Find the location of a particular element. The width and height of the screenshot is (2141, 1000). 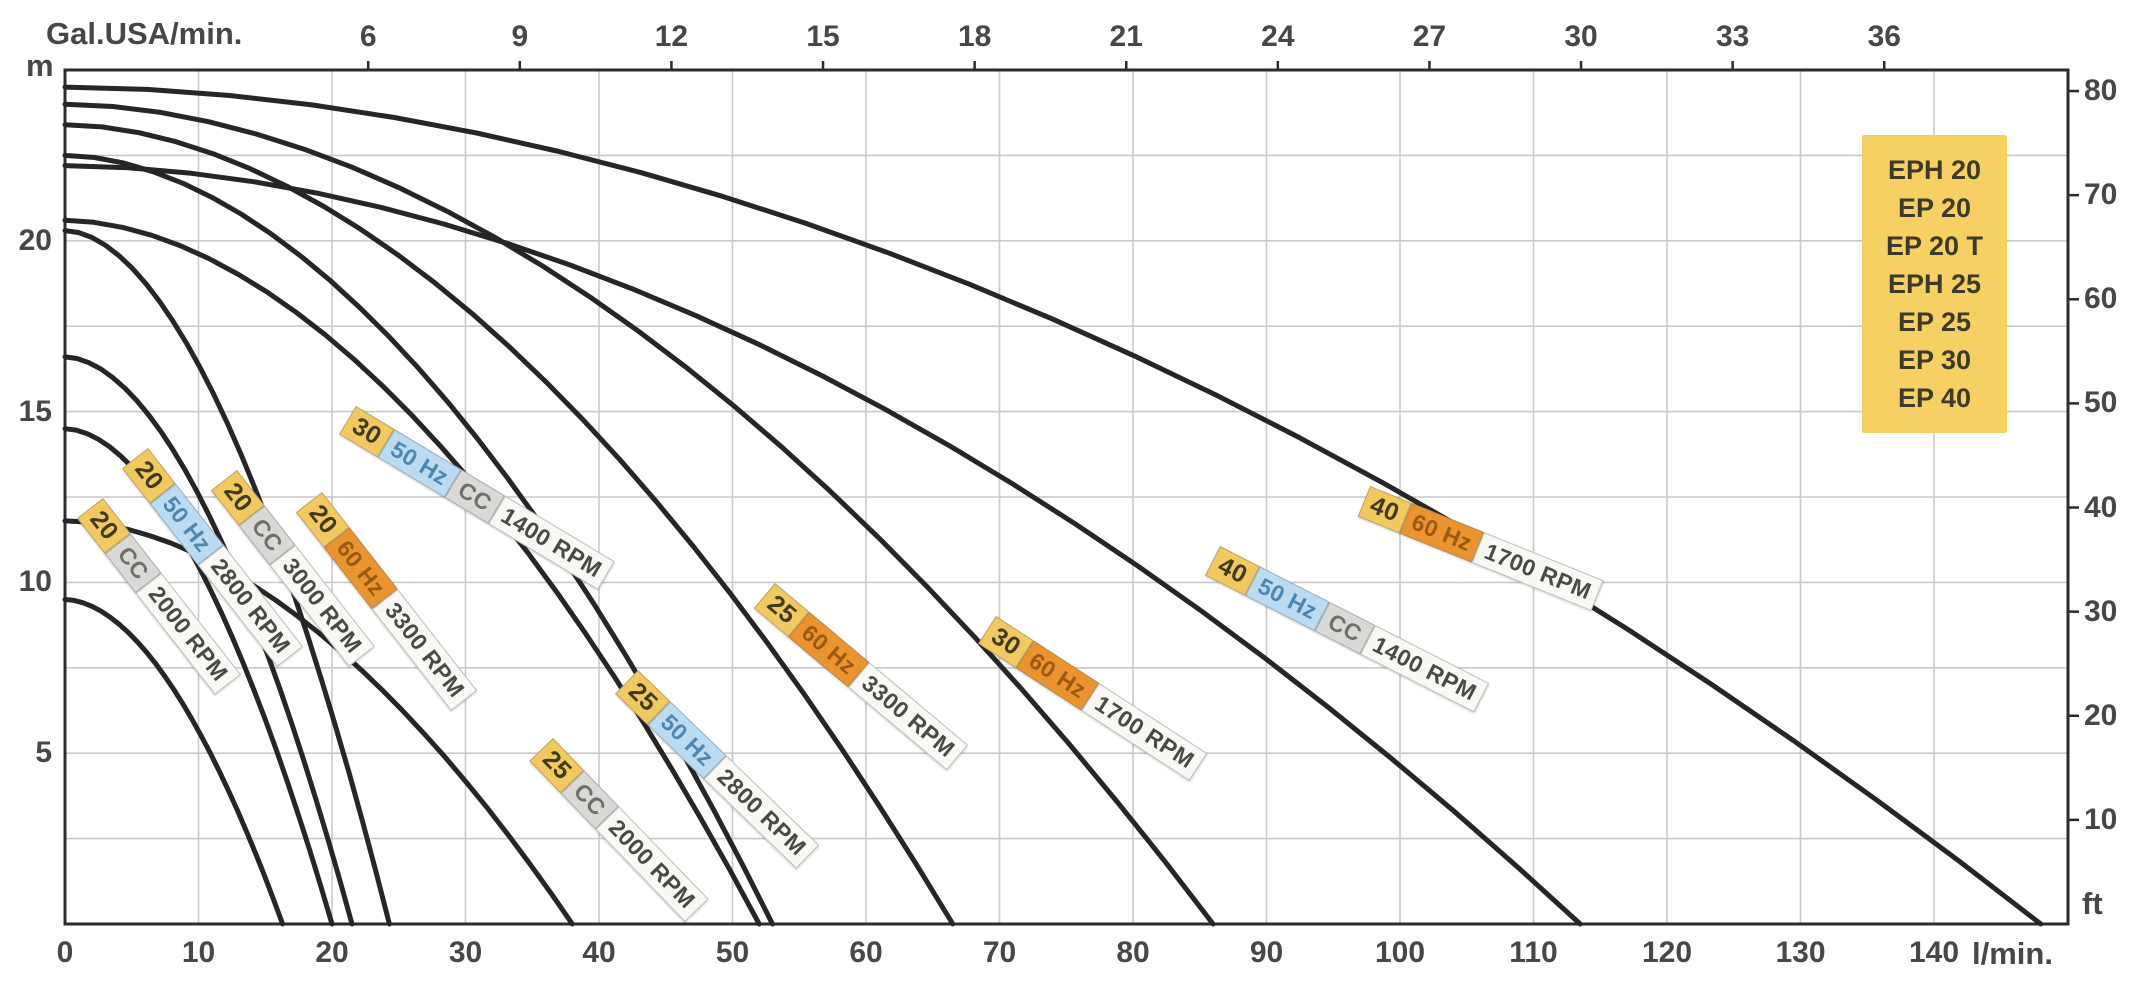

right-tick-40: 40 is located at coordinates (2101, 507).